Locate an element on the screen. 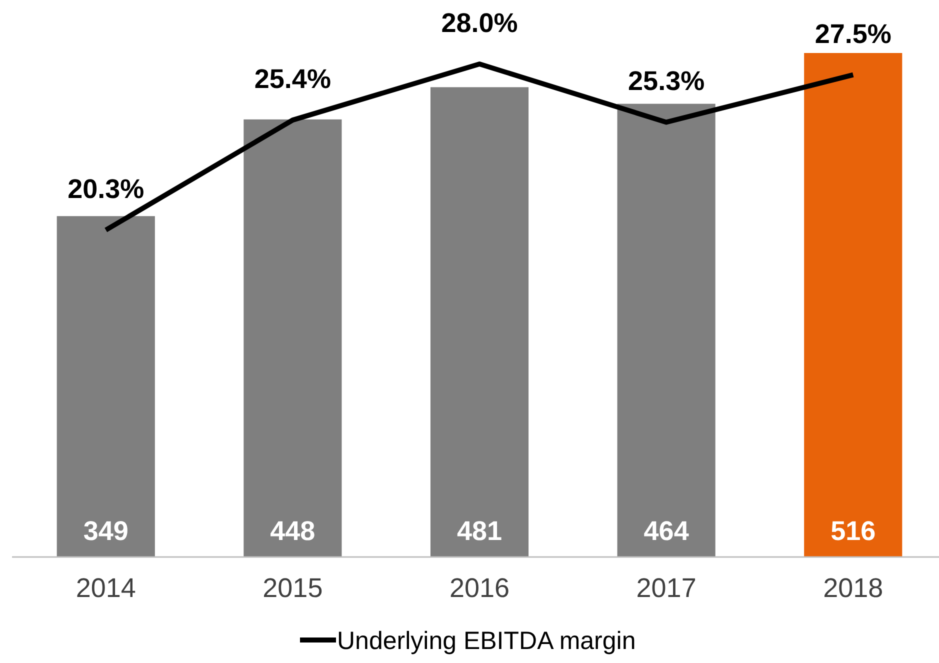  data-label: 349 is located at coordinates (105, 531).